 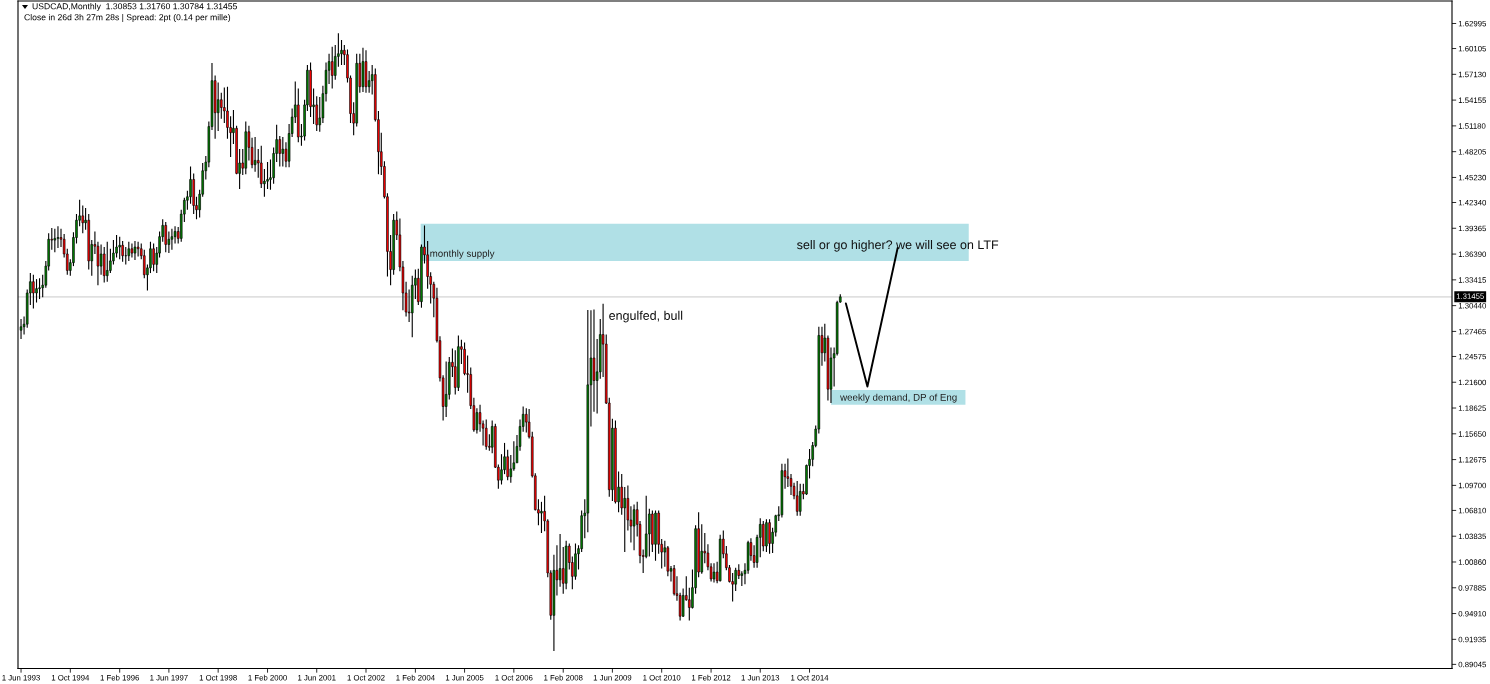 What do you see at coordinates (898, 246) in the screenshot?
I see `annotation: sell or go higher? we will see on LTF` at bounding box center [898, 246].